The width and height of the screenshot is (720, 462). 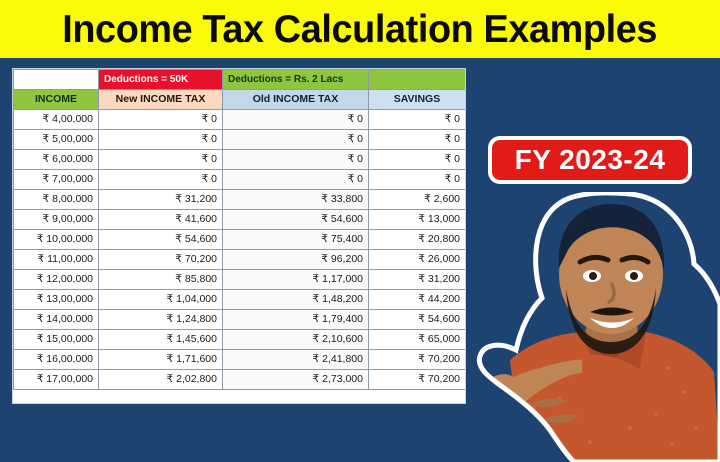 I want to click on cell-old-income-tax: ₹ 2,41,800, so click(x=295, y=359).